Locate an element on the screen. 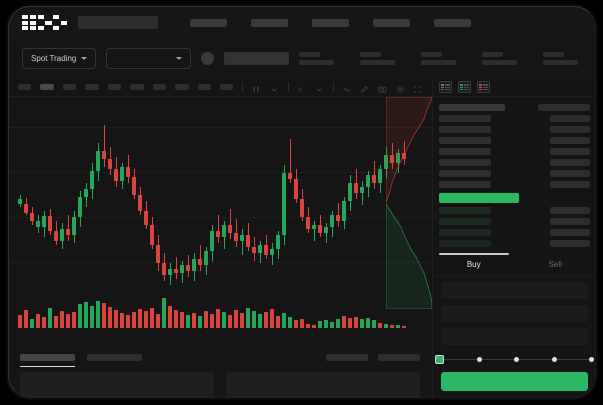 The image size is (603, 405). orders-tabs is located at coordinates (220, 360).